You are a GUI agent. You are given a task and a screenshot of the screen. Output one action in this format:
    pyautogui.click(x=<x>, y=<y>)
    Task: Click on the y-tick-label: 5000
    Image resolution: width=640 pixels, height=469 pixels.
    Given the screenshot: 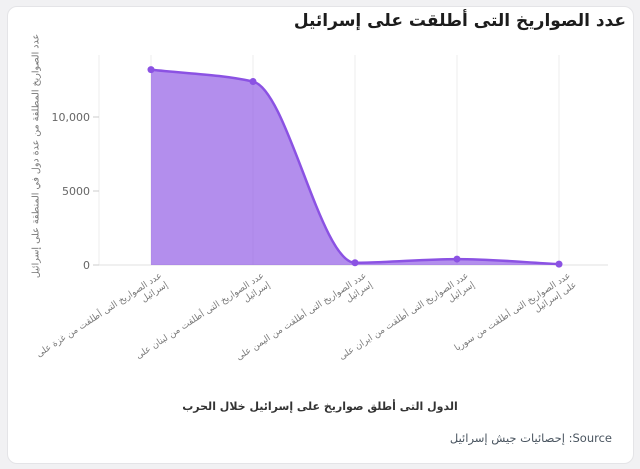 What is the action you would take?
    pyautogui.click(x=76, y=191)
    